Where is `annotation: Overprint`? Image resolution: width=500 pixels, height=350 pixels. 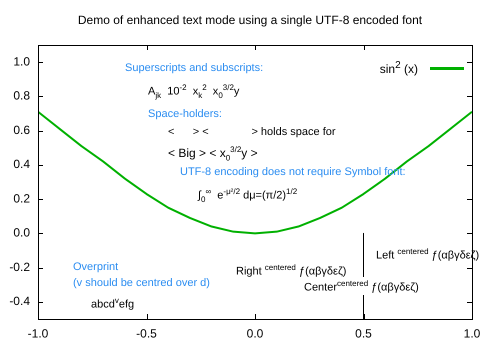
annotation: Overprint is located at coordinates (95, 267).